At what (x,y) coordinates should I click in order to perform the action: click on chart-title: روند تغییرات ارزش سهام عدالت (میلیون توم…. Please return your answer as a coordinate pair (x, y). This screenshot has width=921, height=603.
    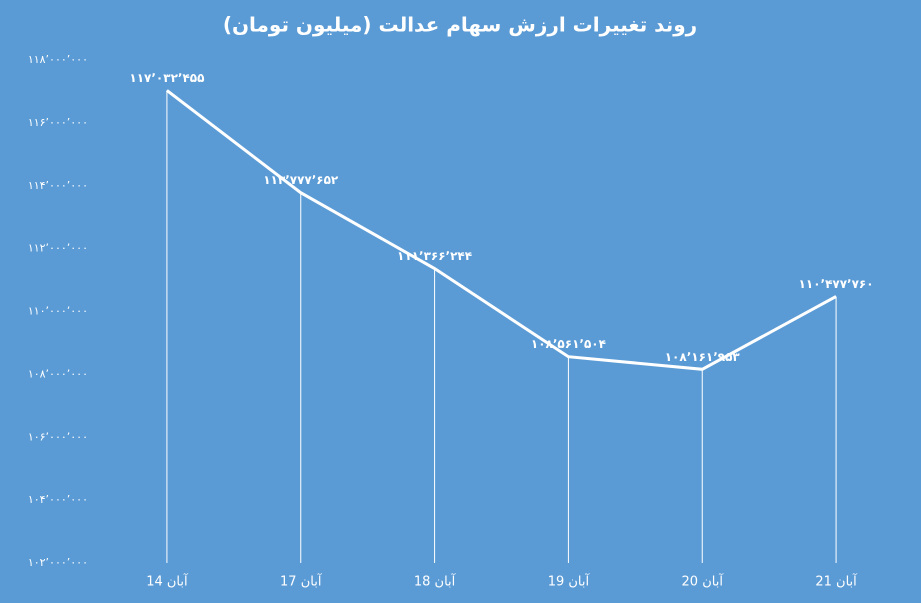
    Looking at the image, I should click on (460, 25).